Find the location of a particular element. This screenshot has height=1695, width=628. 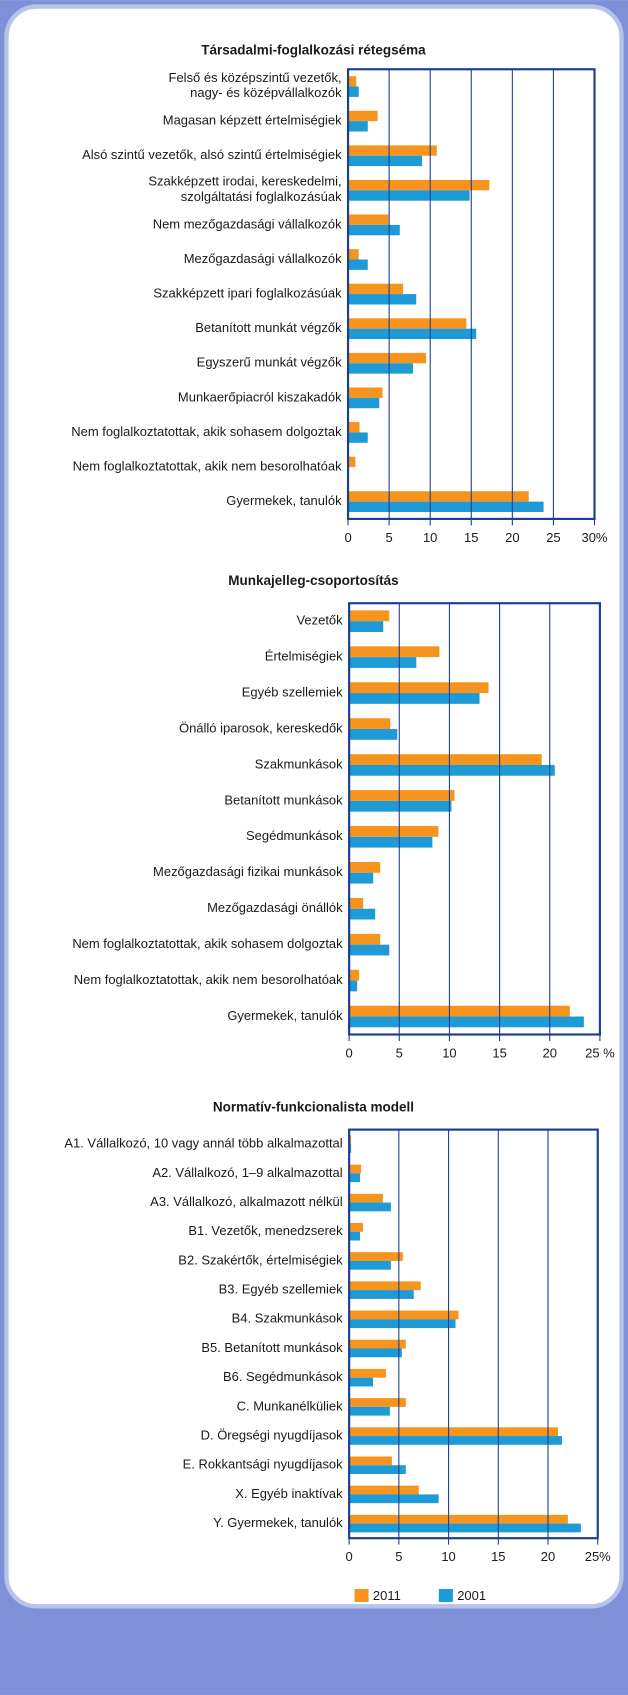

legend-label: 2001 is located at coordinates (471, 1595).